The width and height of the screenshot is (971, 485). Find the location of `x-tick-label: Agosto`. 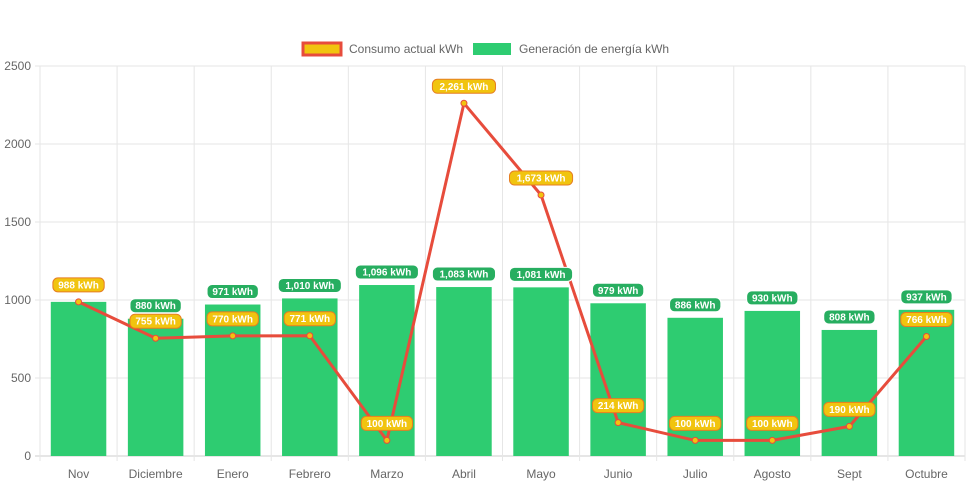

x-tick-label: Agosto is located at coordinates (773, 474).